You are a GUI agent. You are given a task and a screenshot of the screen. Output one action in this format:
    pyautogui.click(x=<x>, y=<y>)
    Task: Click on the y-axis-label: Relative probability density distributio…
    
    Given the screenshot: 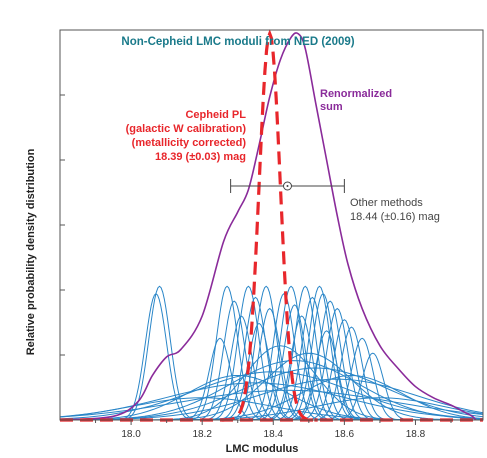 What is the action you would take?
    pyautogui.click(x=31, y=251)
    